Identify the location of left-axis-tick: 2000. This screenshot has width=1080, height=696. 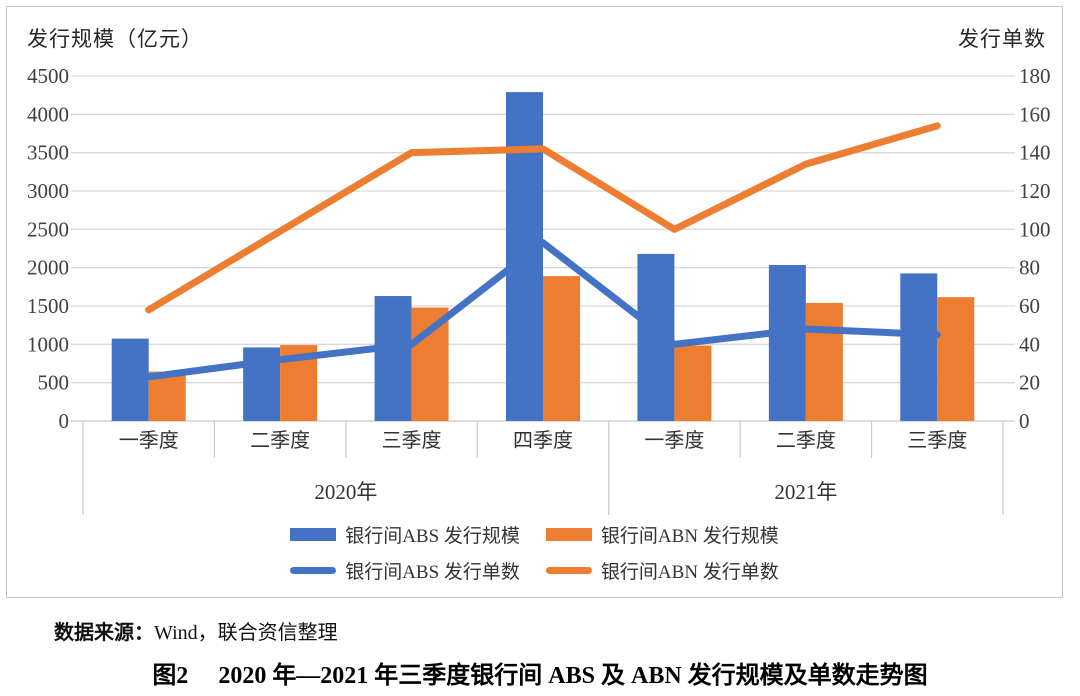
(48, 268).